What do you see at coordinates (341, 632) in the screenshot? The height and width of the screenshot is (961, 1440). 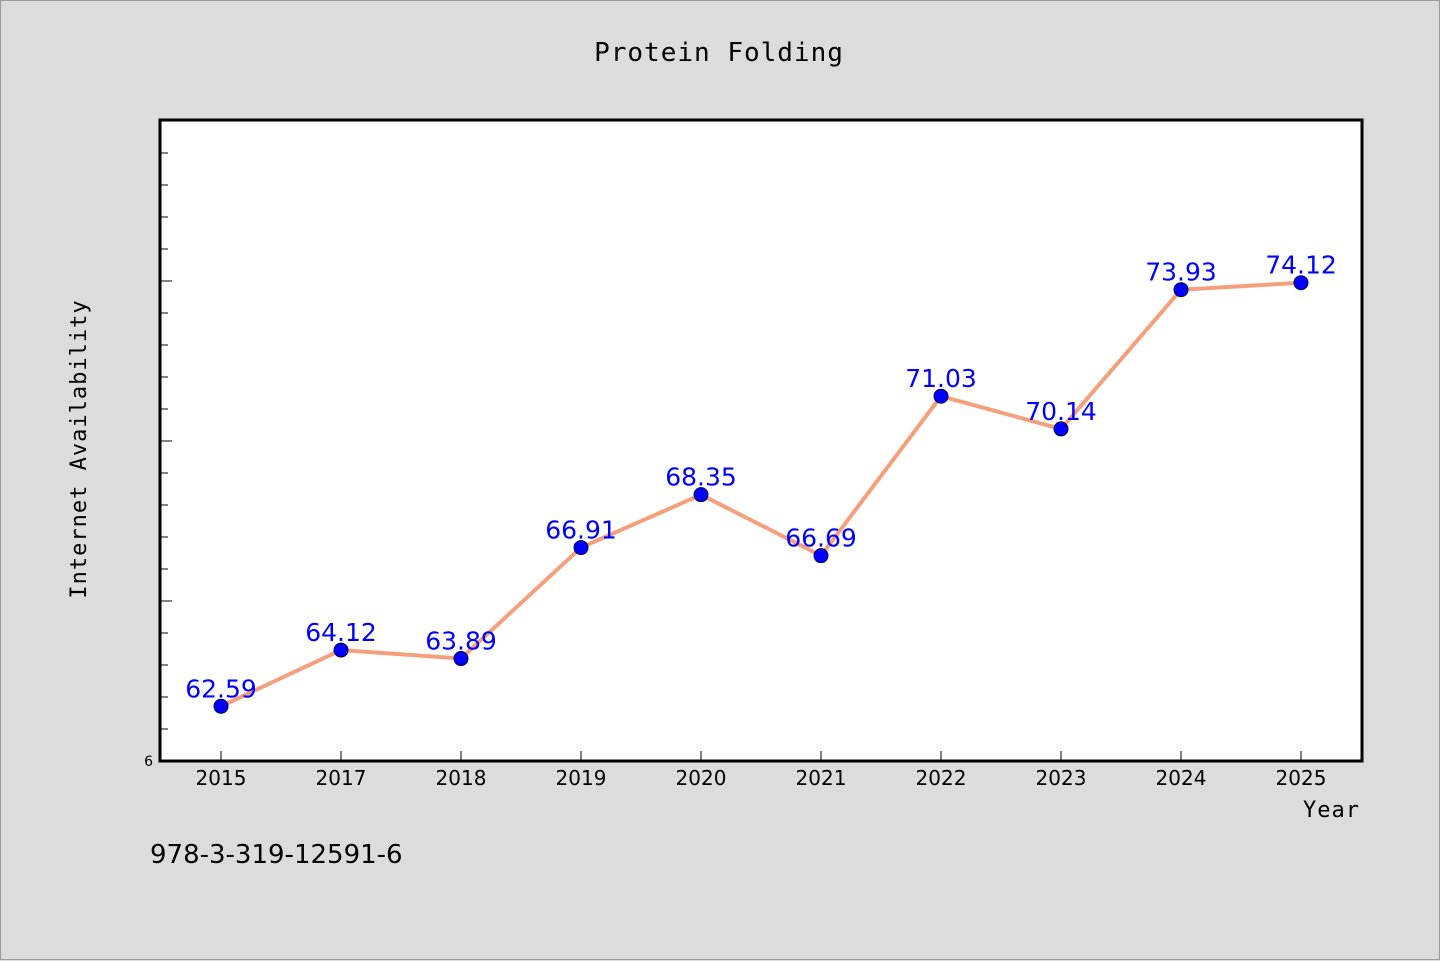 I see `data-label: 64.12` at bounding box center [341, 632].